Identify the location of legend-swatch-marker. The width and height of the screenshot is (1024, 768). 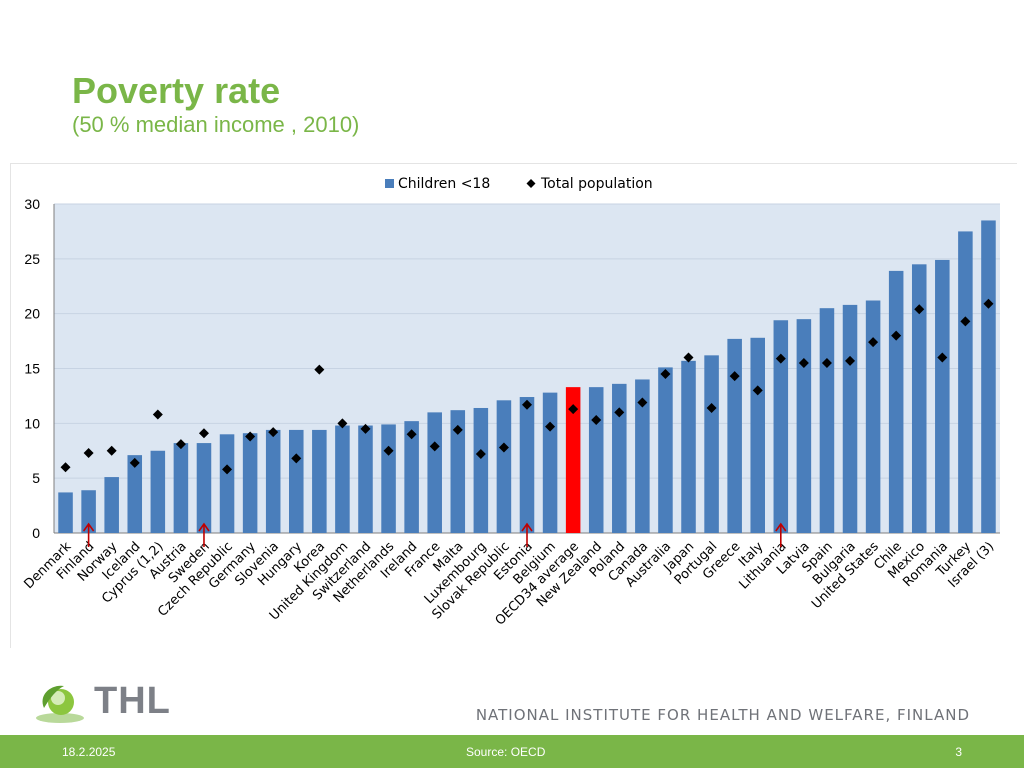
(531, 183).